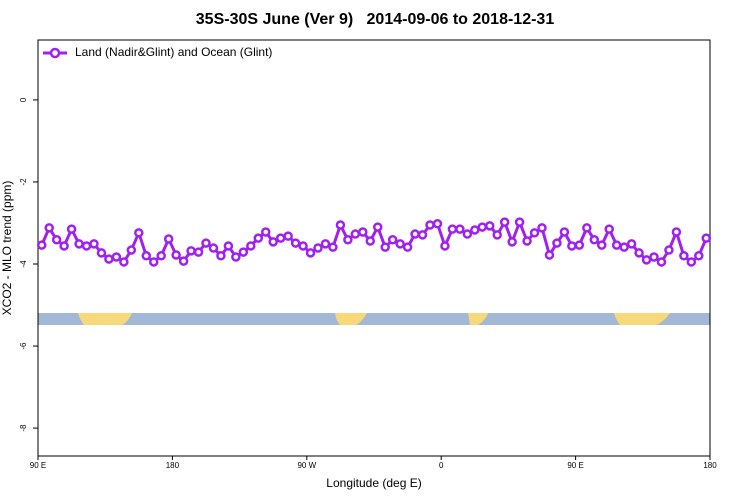 This screenshot has width=750, height=500. Describe the element at coordinates (373, 483) in the screenshot. I see `x-axis-label: Longitude (deg E)` at that location.